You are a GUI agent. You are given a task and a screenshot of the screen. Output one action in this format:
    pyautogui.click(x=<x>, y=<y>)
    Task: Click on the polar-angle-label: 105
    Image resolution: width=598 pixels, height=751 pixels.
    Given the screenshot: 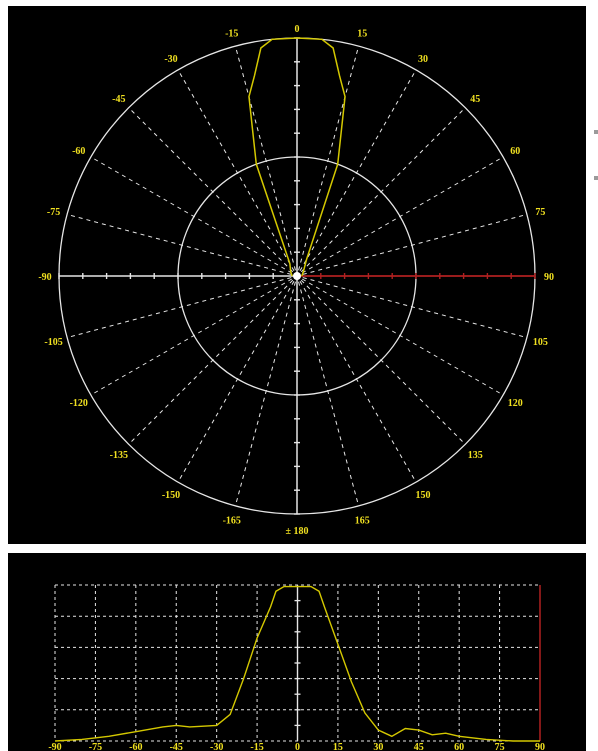 What is the action you would take?
    pyautogui.click(x=540, y=342)
    